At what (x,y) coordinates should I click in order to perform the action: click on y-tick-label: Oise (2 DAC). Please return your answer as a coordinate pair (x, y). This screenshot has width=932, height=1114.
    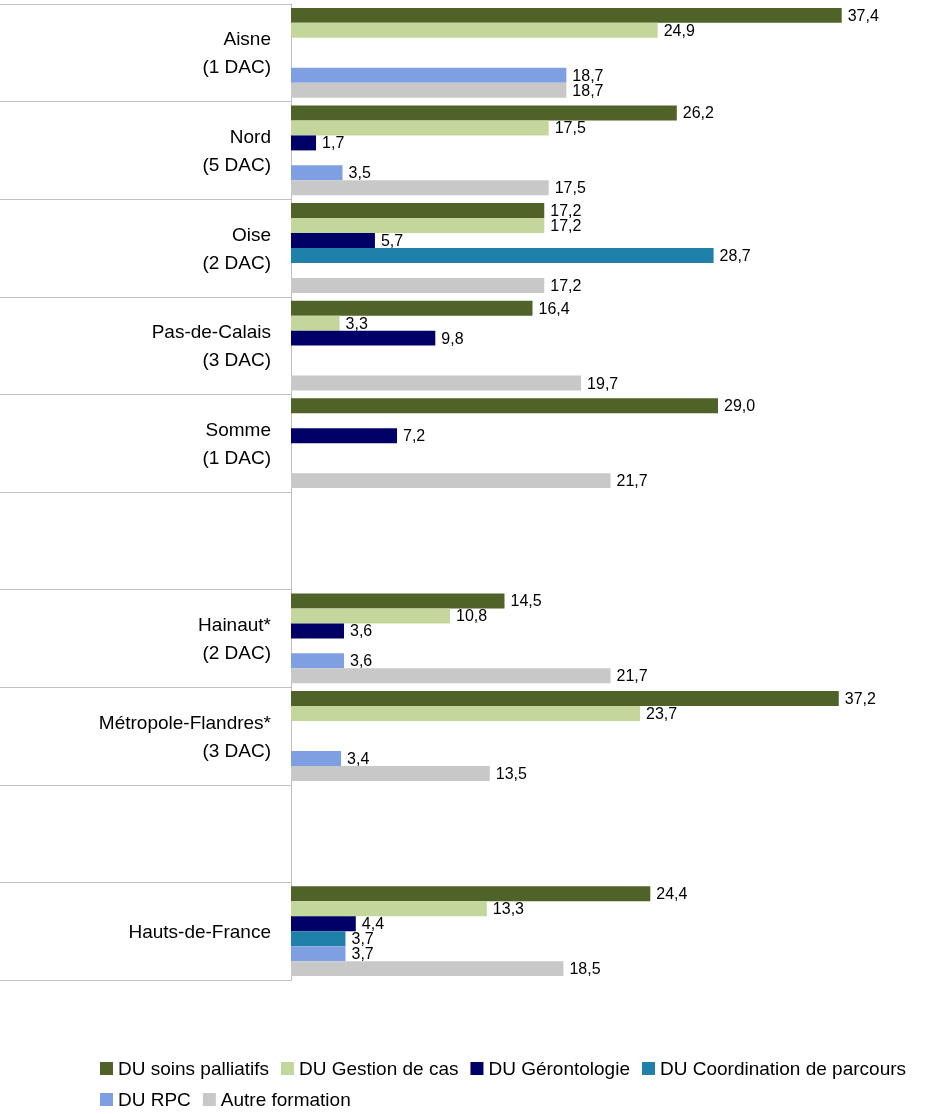
    Looking at the image, I should click on (236, 248).